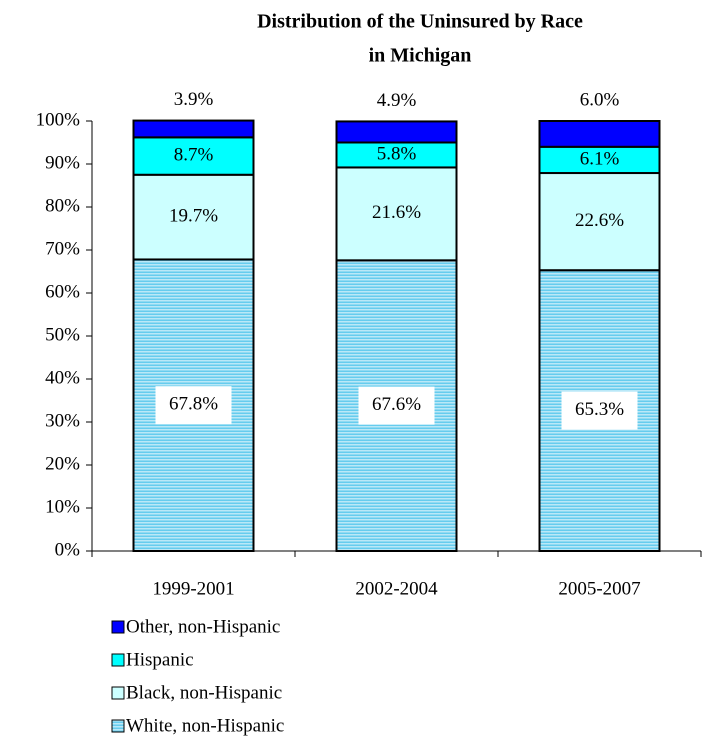 The image size is (705, 748). I want to click on data-label: 19.7%, so click(193, 215).